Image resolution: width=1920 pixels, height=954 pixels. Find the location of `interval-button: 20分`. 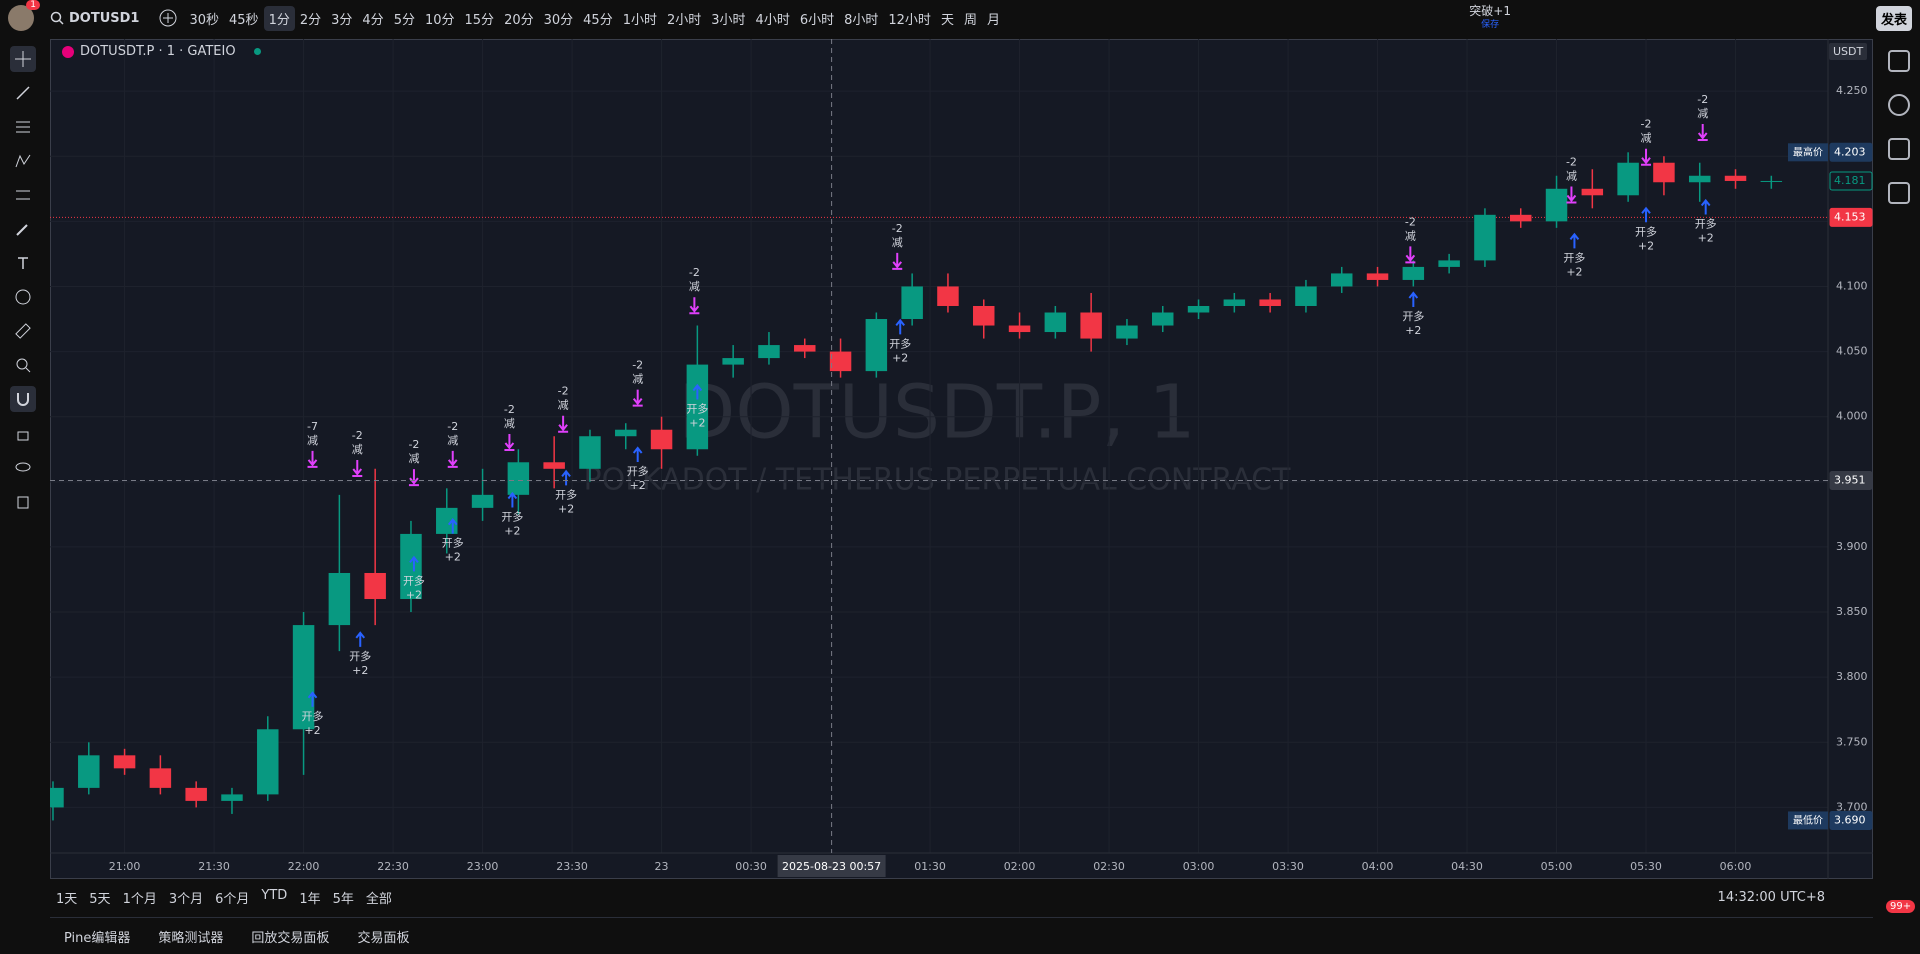

interval-button: 20分 is located at coordinates (519, 20).